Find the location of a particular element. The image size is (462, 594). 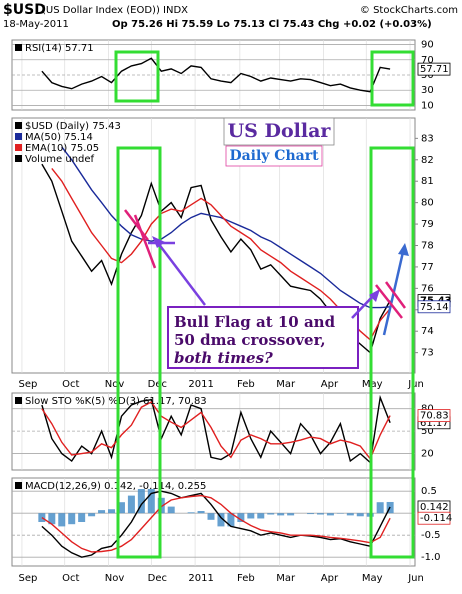

x-tick-label: May is located at coordinates (372, 578).